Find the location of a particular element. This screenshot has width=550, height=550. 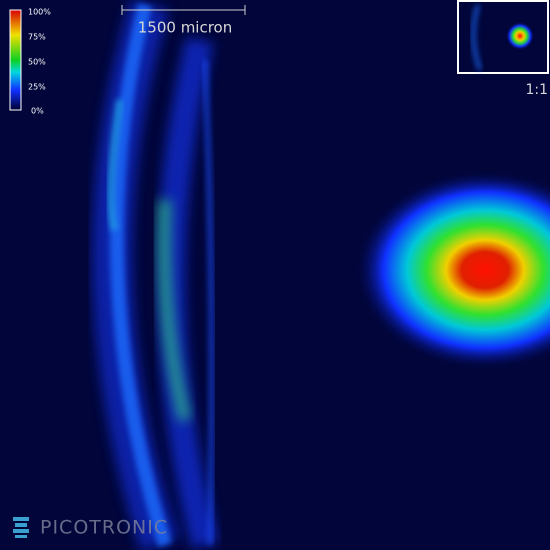

colorbar-label: 0% is located at coordinates (37, 111).